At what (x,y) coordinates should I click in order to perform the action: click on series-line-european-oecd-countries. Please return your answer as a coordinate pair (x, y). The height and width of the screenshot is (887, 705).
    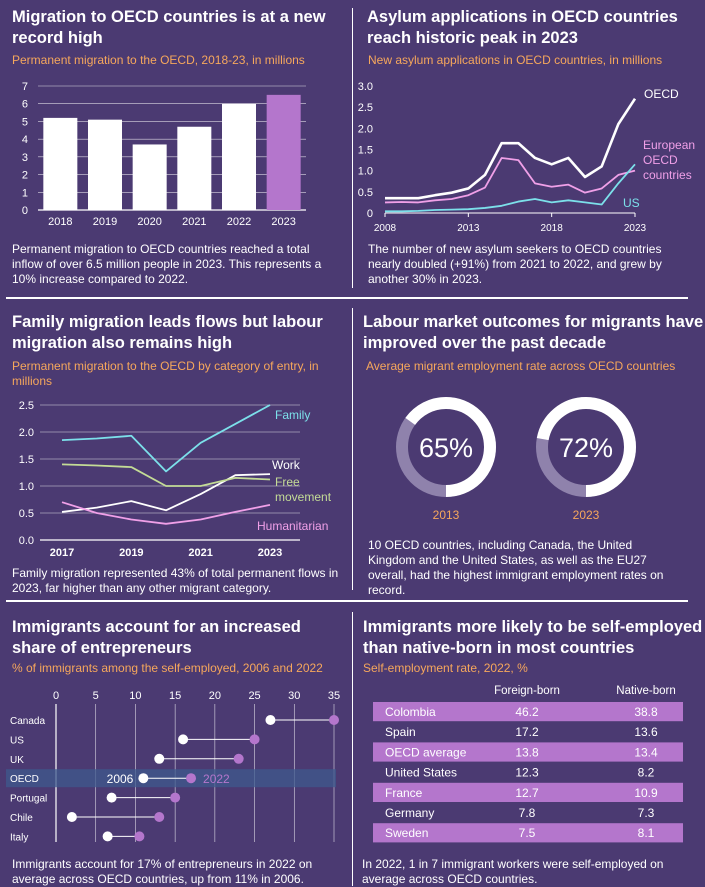
    Looking at the image, I should click on (510, 180).